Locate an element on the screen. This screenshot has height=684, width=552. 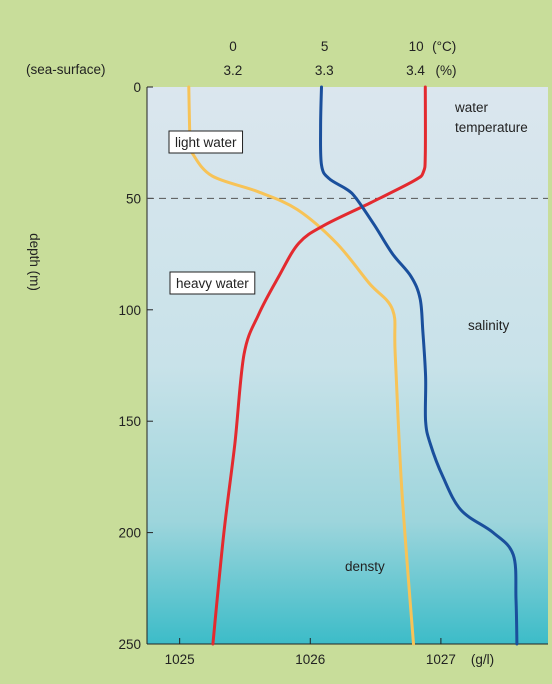
temperature-tick-label: 5 is located at coordinates (325, 46).